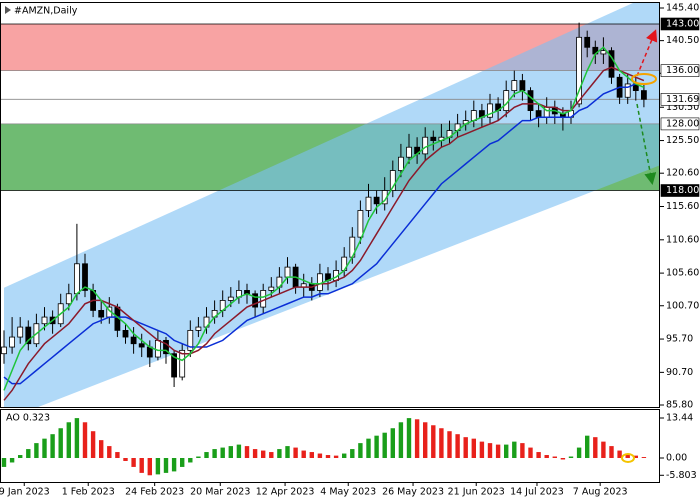 The width and height of the screenshot is (700, 500). Describe the element at coordinates (600, 492) in the screenshot. I see `x-tick-label: 7 Aug 2023` at that location.